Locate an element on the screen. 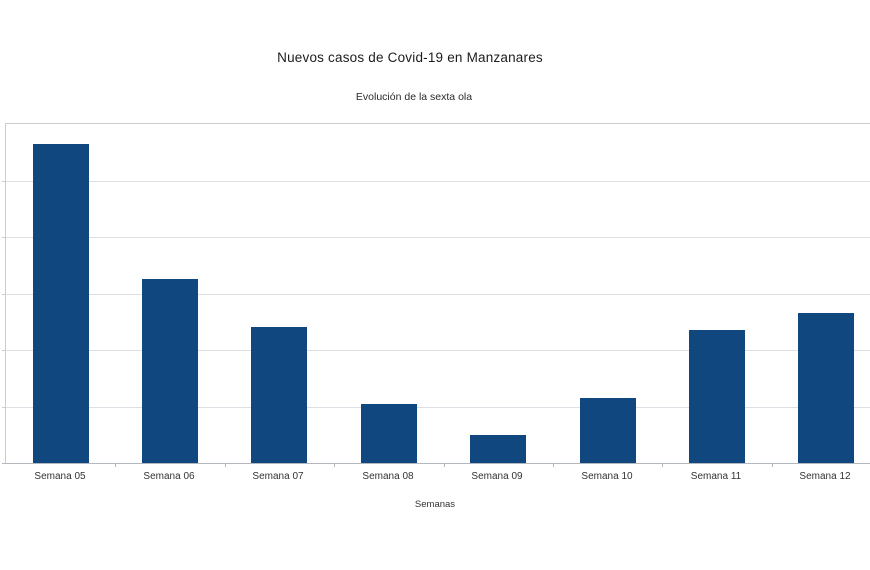 Image resolution: width=870 pixels, height=570 pixels. x-axis-label: Semana 07 is located at coordinates (278, 476).